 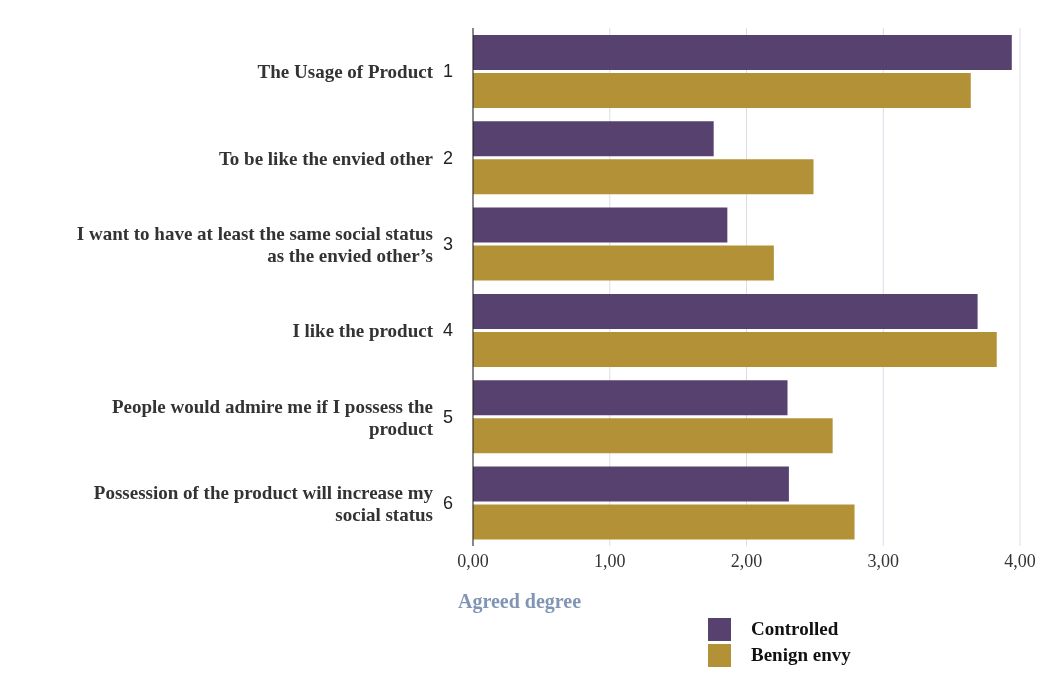 I want to click on x-axis-title: Agreed degree, so click(x=520, y=601).